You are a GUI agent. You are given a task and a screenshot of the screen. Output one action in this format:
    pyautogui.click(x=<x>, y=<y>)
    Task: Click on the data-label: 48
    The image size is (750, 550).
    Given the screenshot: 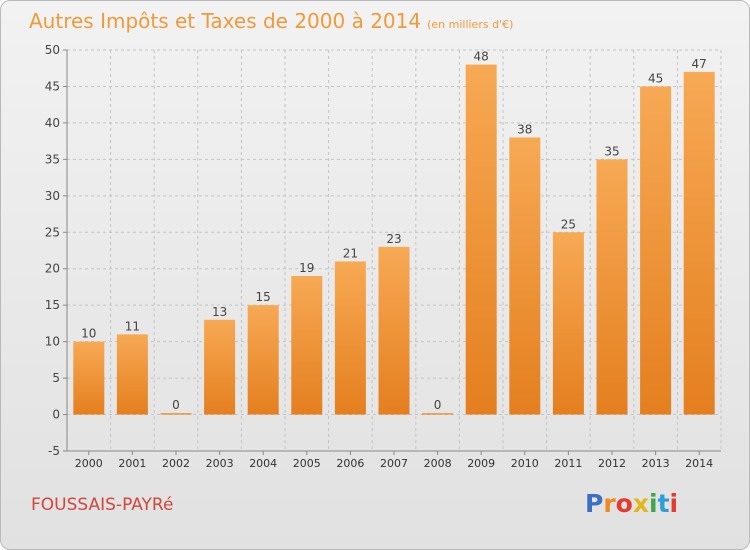 What is the action you would take?
    pyautogui.click(x=481, y=57)
    